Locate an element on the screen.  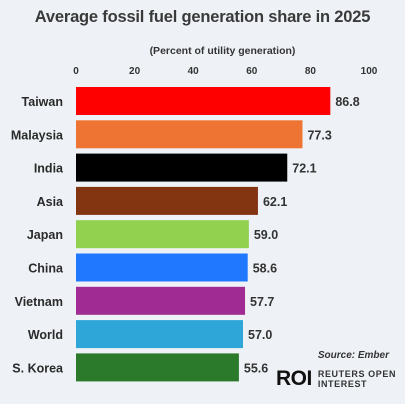
value-label: 62.1 is located at coordinates (275, 202).